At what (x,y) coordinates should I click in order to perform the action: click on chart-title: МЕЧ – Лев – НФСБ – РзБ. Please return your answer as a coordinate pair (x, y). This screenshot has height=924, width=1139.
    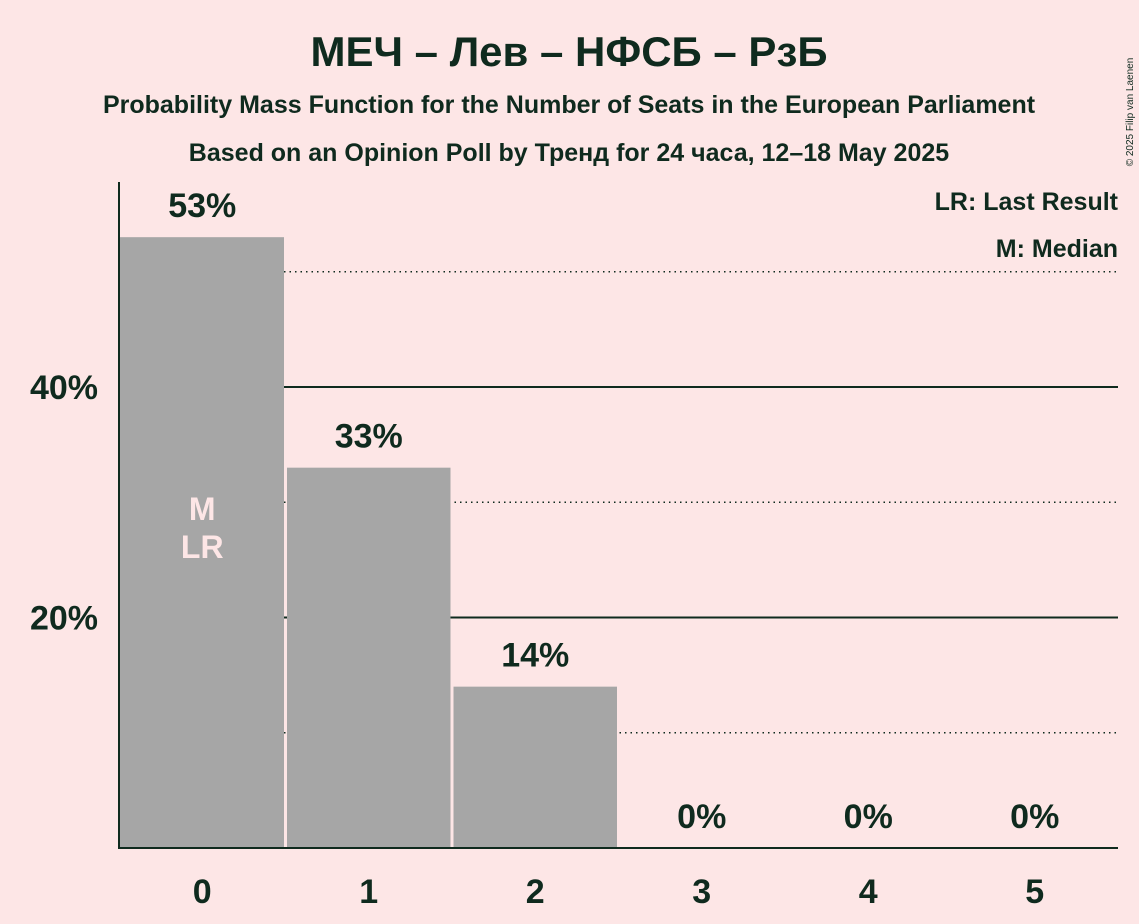
    Looking at the image, I should click on (568, 51).